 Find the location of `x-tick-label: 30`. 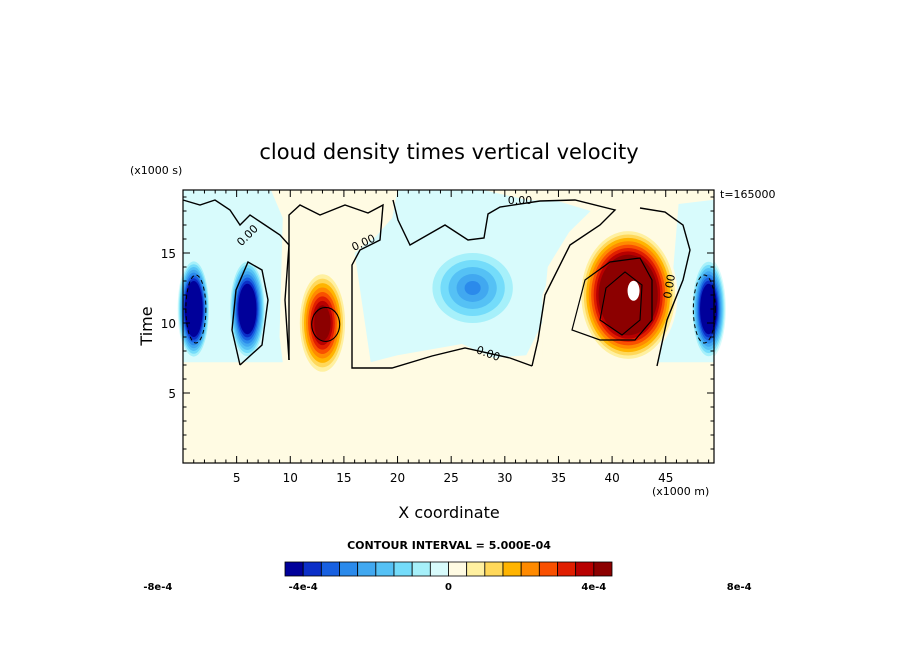

x-tick-label: 30 is located at coordinates (504, 478).